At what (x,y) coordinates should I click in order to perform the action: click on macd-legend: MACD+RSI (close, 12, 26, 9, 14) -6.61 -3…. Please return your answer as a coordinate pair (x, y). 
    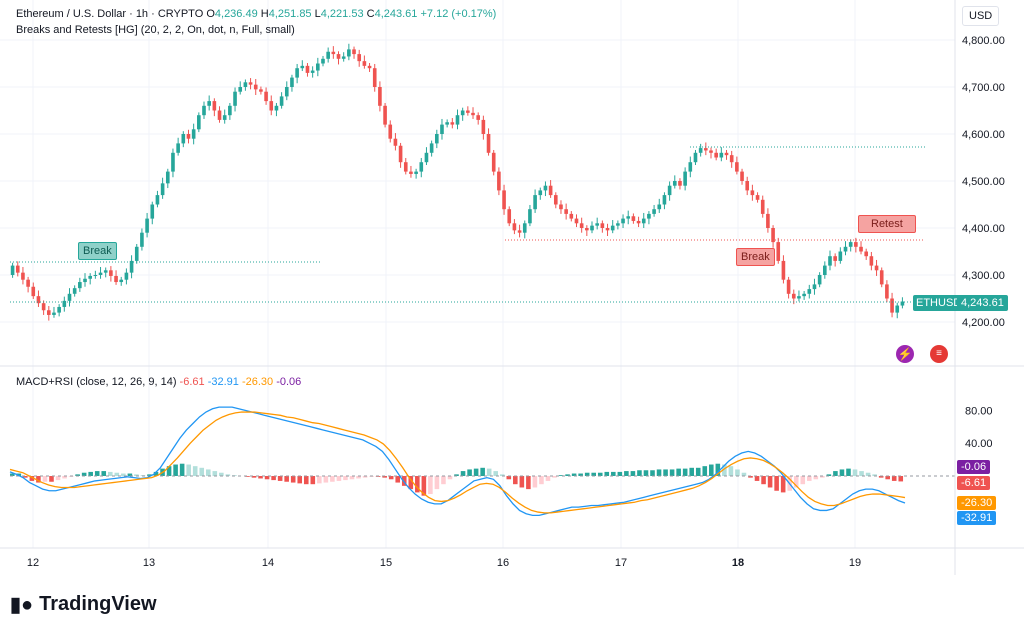
    Looking at the image, I should click on (158, 382).